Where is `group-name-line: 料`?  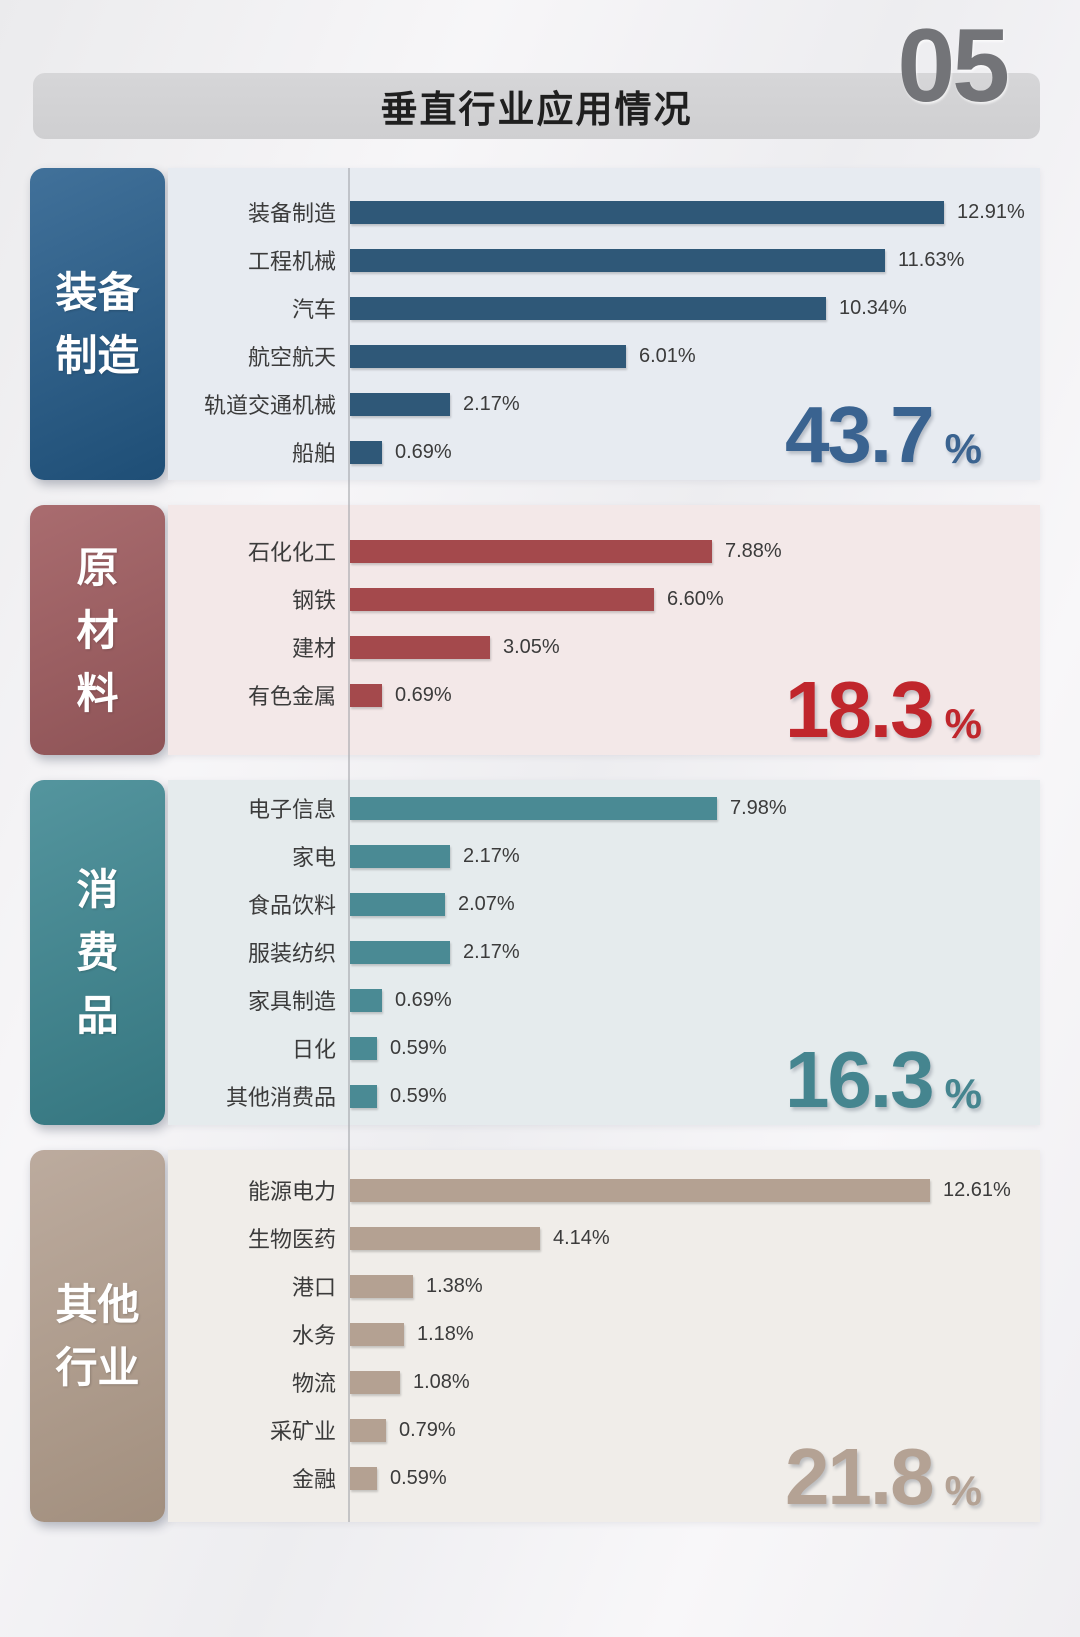
group-name-line: 料 is located at coordinates (97, 693).